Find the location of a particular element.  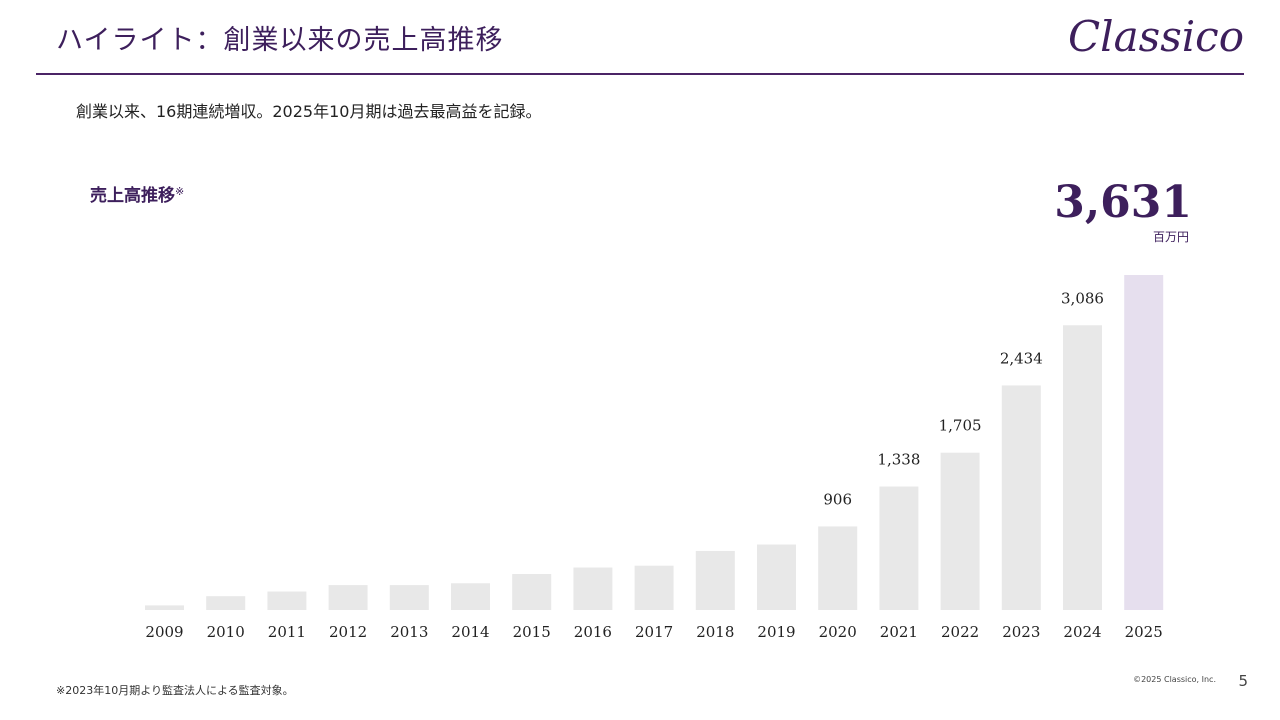

x-tick-label-2010: 2010 is located at coordinates (226, 632).